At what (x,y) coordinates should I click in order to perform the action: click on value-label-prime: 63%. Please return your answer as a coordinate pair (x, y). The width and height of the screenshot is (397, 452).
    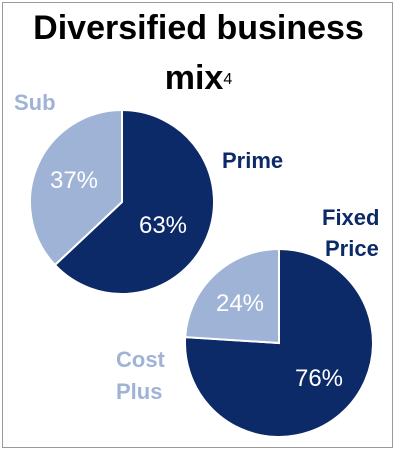
    Looking at the image, I should click on (163, 225).